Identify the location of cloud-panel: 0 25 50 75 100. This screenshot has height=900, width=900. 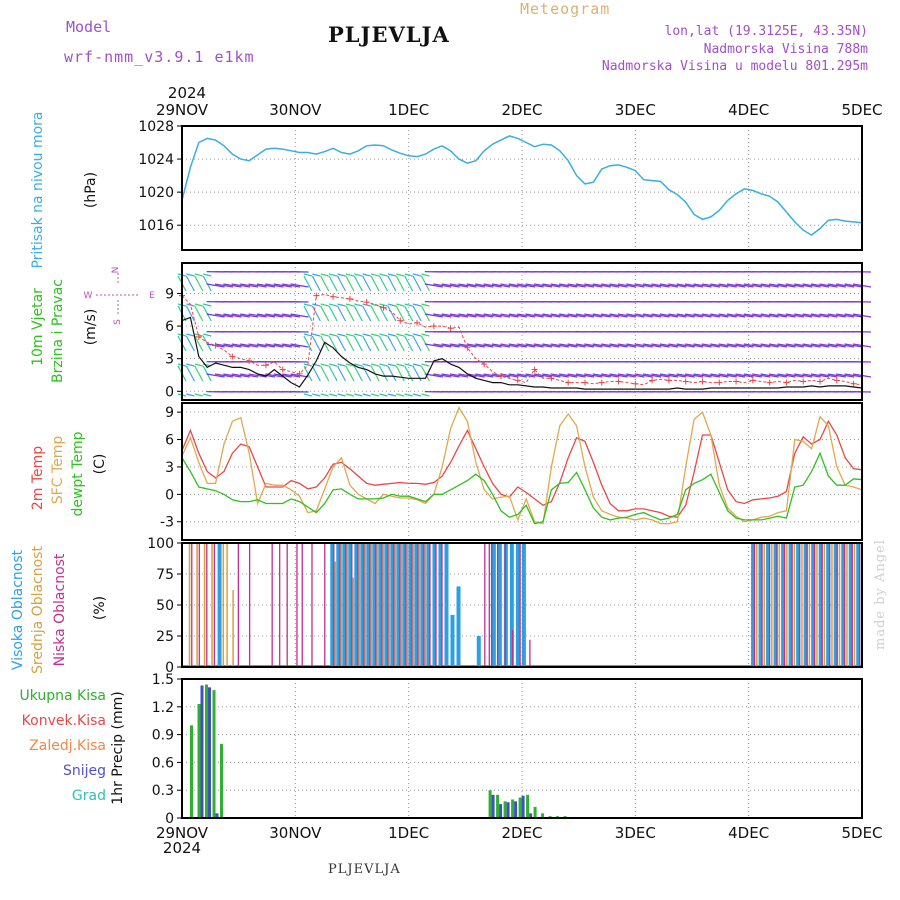
(505, 606).